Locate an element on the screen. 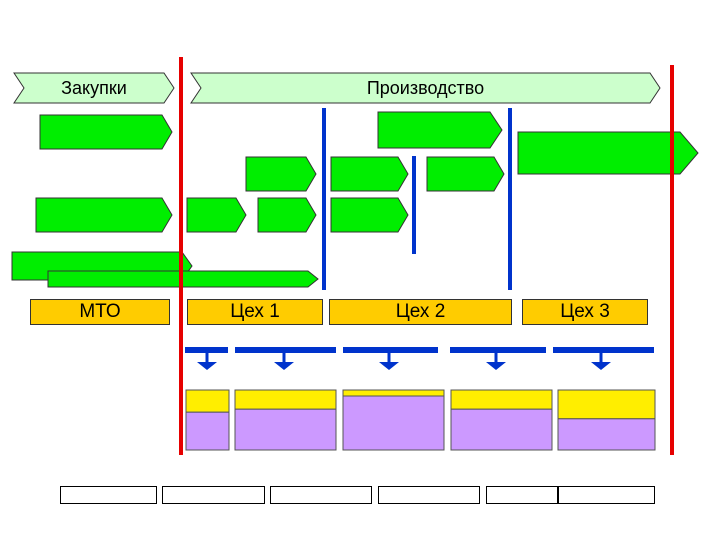 This screenshot has height=540, width=720. workshop-shop-1: Цех 1 is located at coordinates (255, 312).